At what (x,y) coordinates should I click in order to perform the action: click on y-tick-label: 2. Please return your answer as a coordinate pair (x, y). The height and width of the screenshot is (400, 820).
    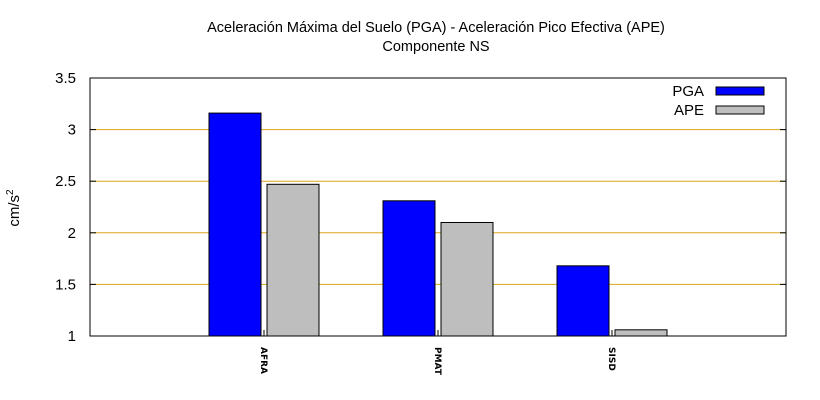
    Looking at the image, I should click on (72, 233).